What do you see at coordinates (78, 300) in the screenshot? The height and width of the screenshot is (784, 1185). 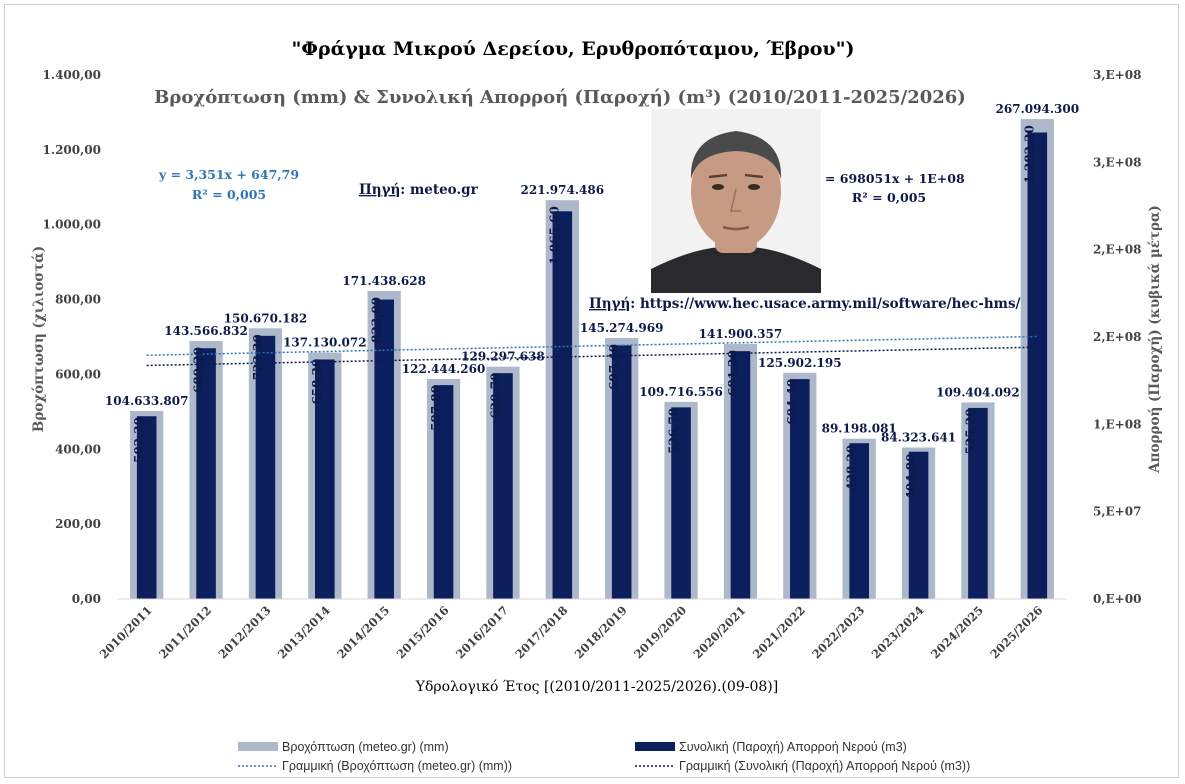 I see `y-left-tick-label: 800,00` at bounding box center [78, 300].